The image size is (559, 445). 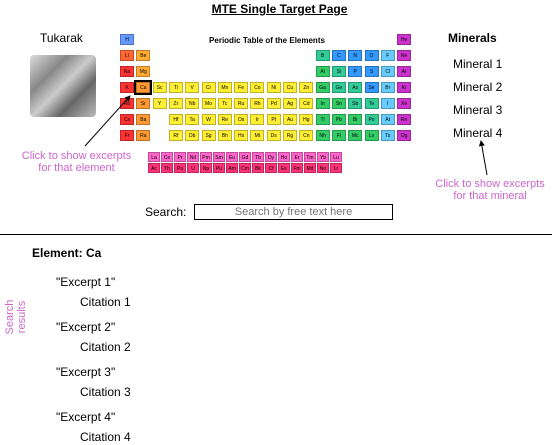 What do you see at coordinates (271, 157) in the screenshot?
I see `element-cell-dy: Dy` at bounding box center [271, 157].